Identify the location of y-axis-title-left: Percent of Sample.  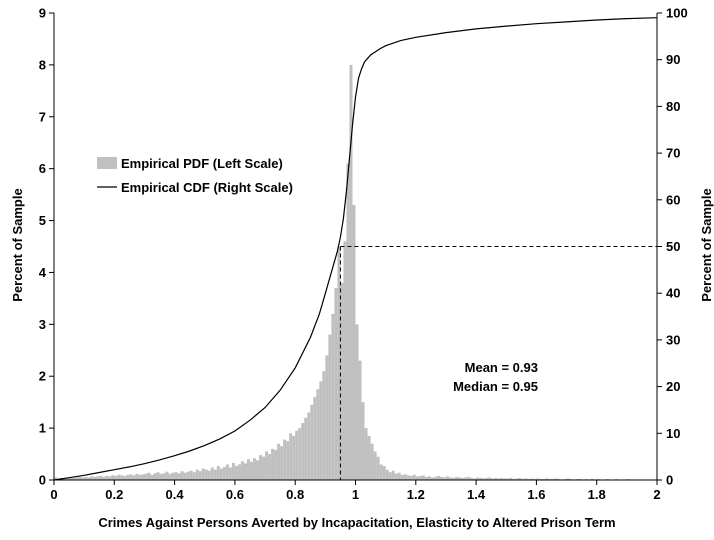
(17, 244).